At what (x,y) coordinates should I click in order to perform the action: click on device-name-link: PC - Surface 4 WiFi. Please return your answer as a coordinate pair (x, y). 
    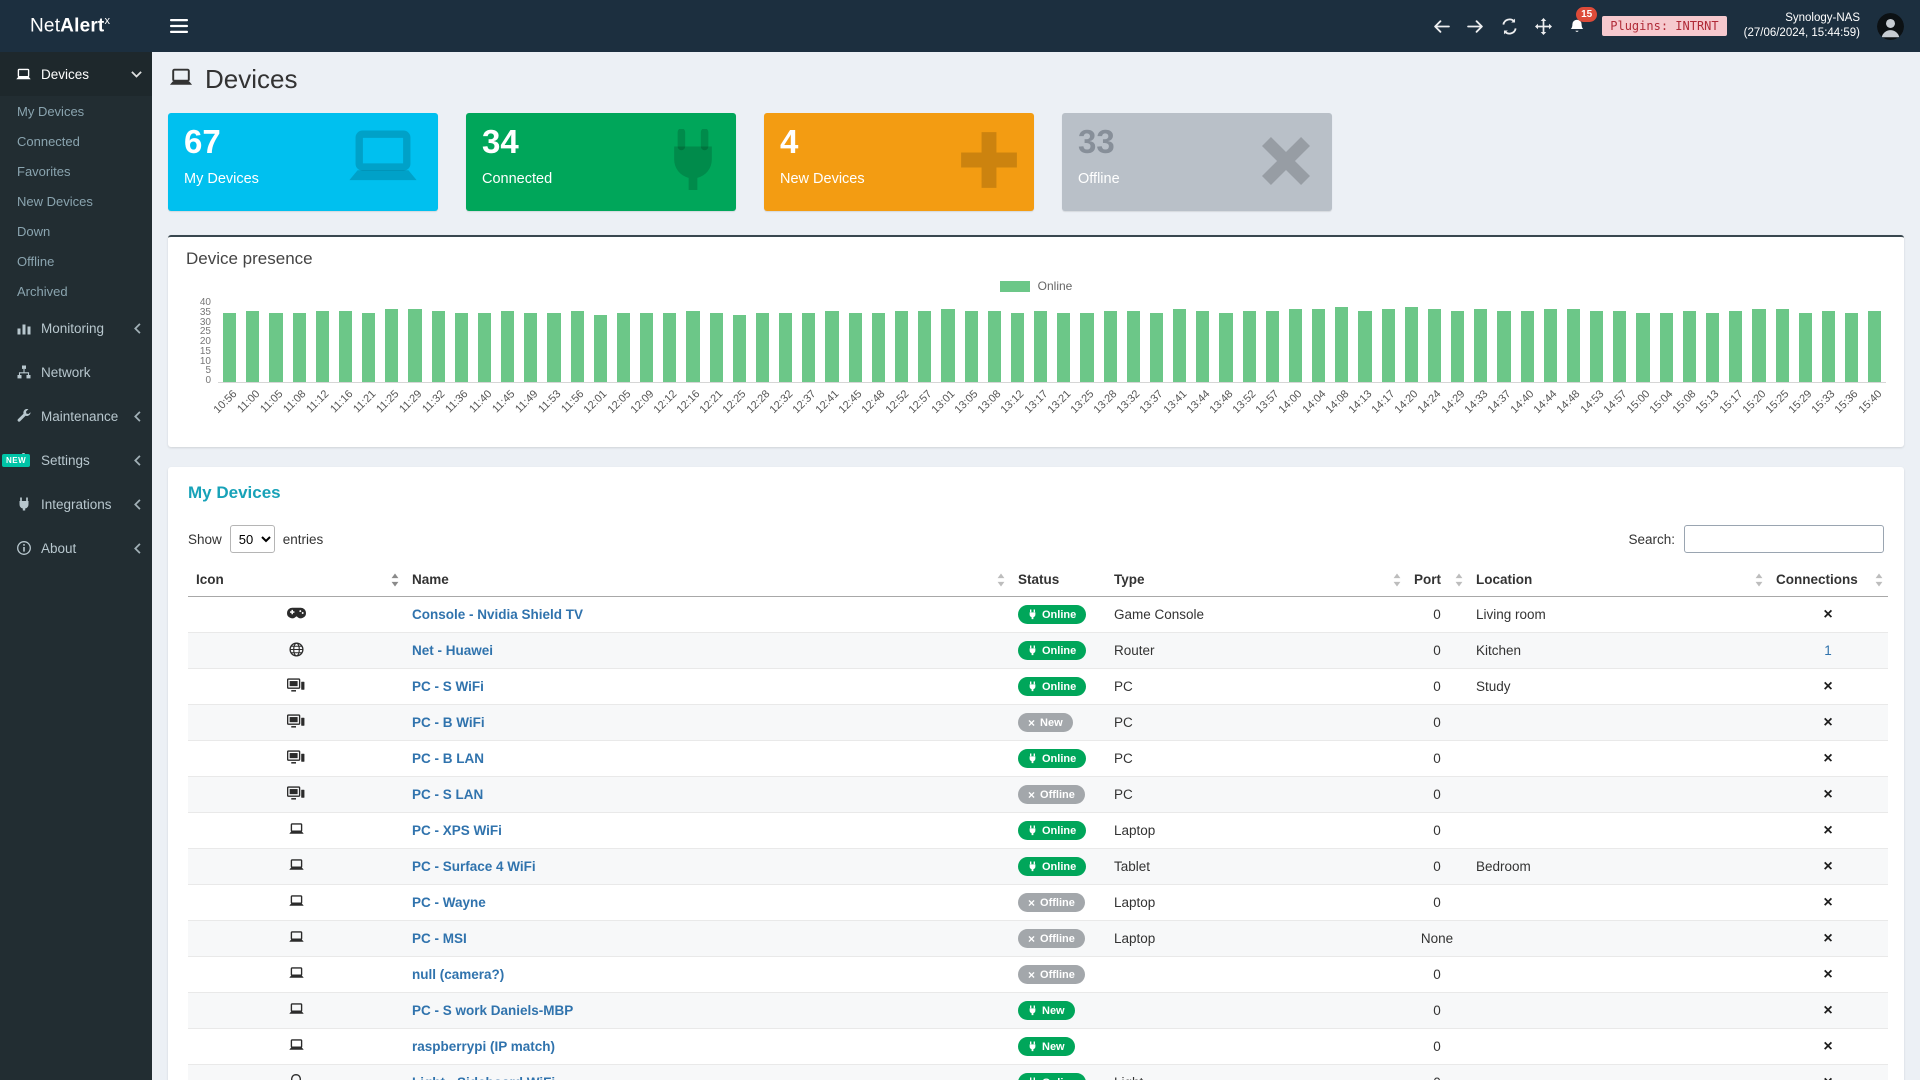
    Looking at the image, I should click on (474, 866).